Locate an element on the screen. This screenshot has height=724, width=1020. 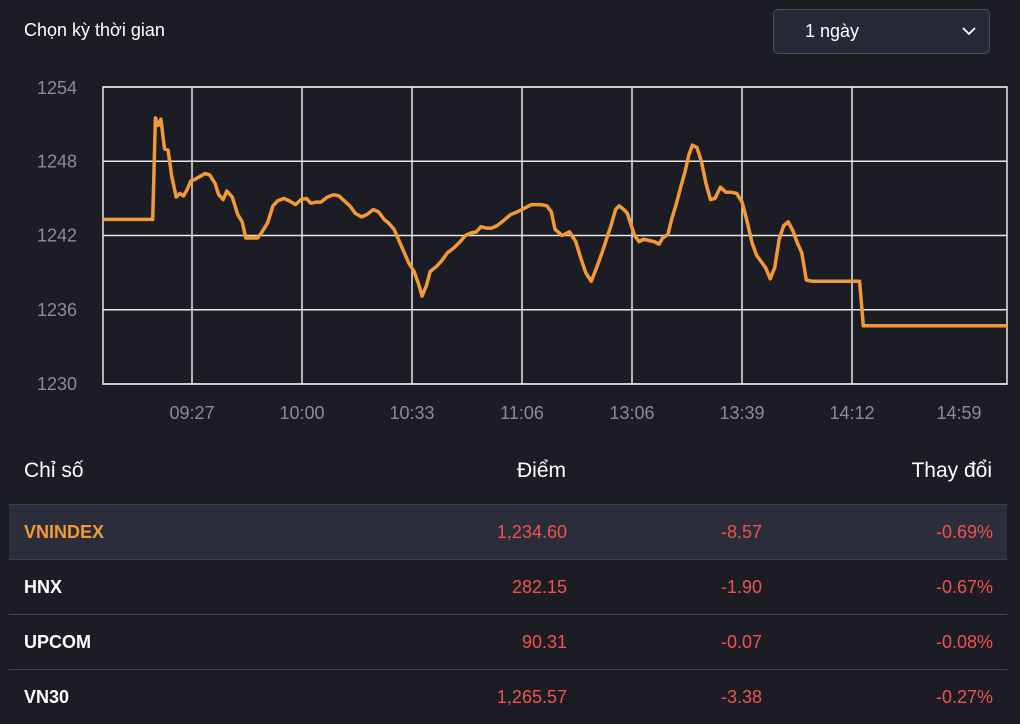
index-change-pct: -0.08% is located at coordinates (964, 642).